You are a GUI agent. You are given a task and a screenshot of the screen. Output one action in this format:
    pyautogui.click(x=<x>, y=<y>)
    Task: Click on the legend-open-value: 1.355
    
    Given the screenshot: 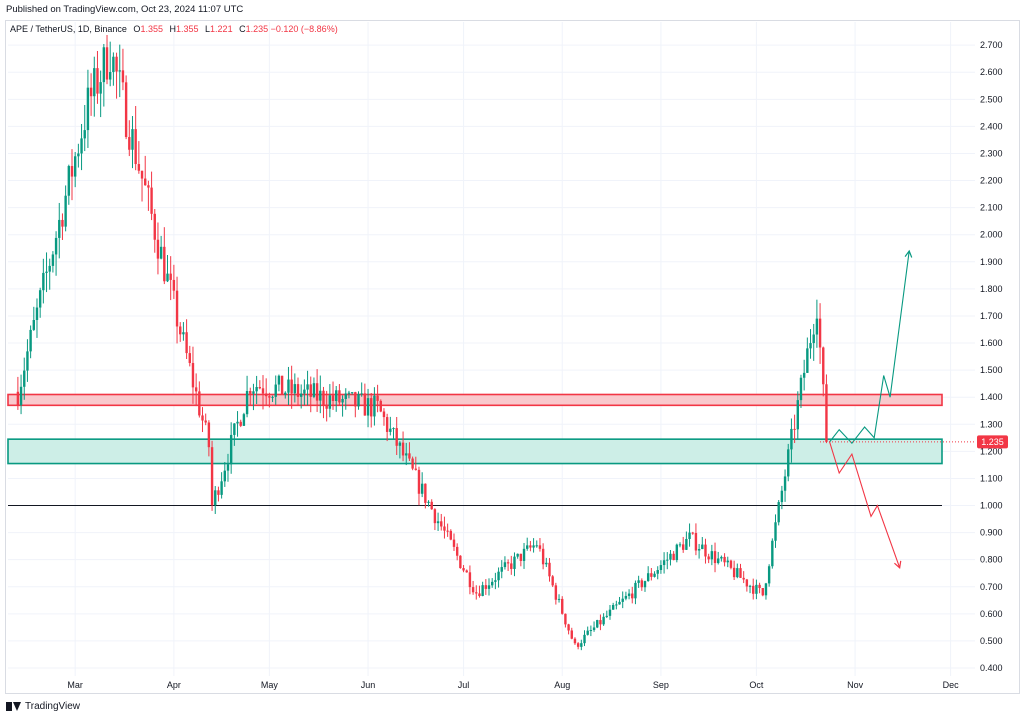 What is the action you would take?
    pyautogui.click(x=151, y=29)
    